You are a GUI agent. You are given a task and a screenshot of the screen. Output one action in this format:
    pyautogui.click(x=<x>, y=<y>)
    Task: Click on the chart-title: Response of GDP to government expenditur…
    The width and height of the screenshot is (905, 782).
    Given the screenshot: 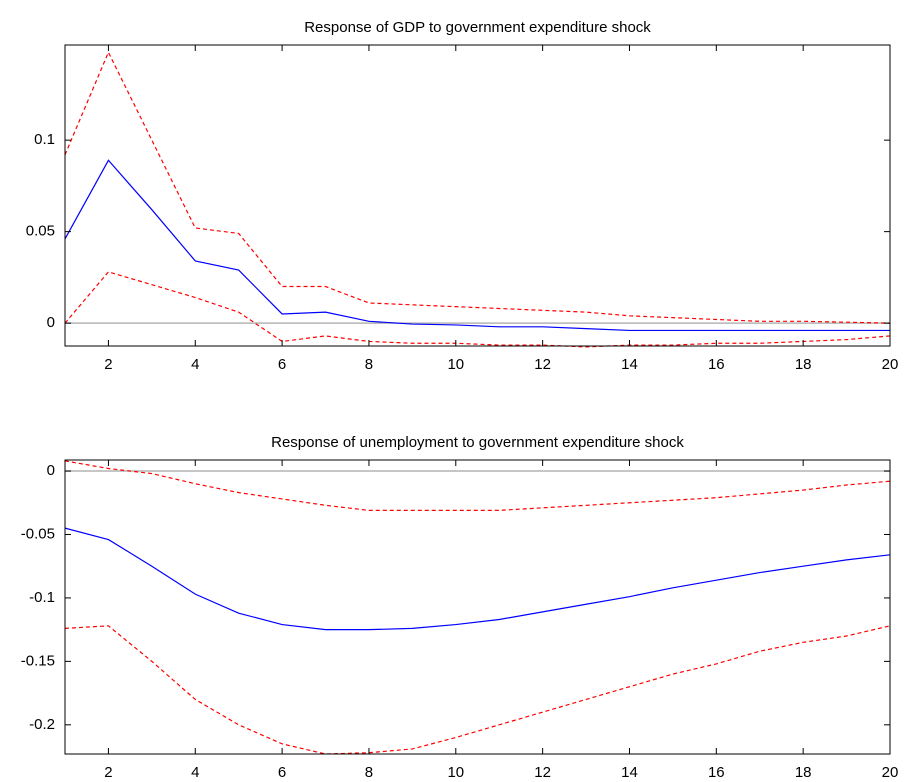 What is the action you would take?
    pyautogui.click(x=477, y=27)
    